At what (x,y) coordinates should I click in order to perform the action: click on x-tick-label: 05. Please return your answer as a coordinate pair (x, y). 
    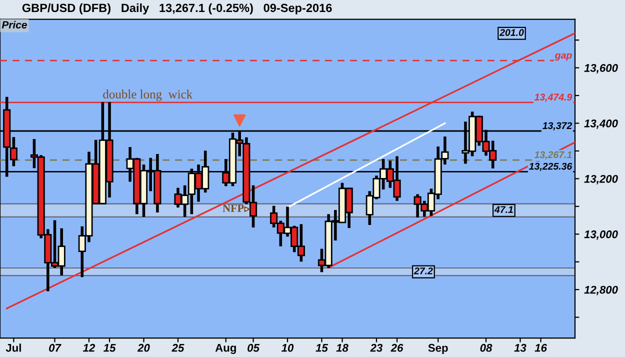
    Looking at the image, I should click on (254, 348).